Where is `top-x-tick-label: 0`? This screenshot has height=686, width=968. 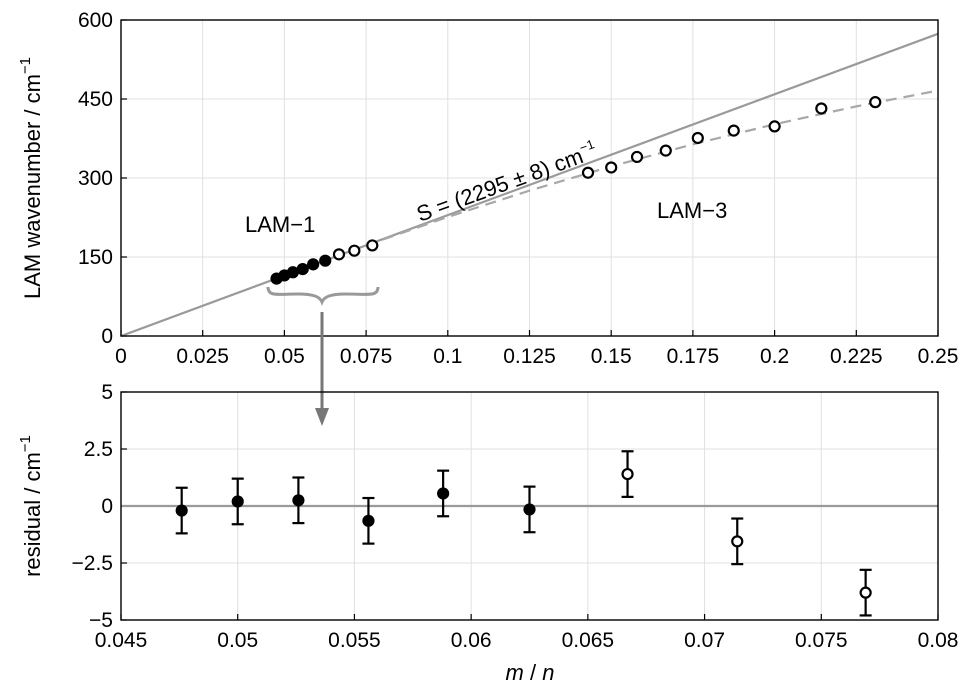 top-x-tick-label: 0 is located at coordinates (121, 356).